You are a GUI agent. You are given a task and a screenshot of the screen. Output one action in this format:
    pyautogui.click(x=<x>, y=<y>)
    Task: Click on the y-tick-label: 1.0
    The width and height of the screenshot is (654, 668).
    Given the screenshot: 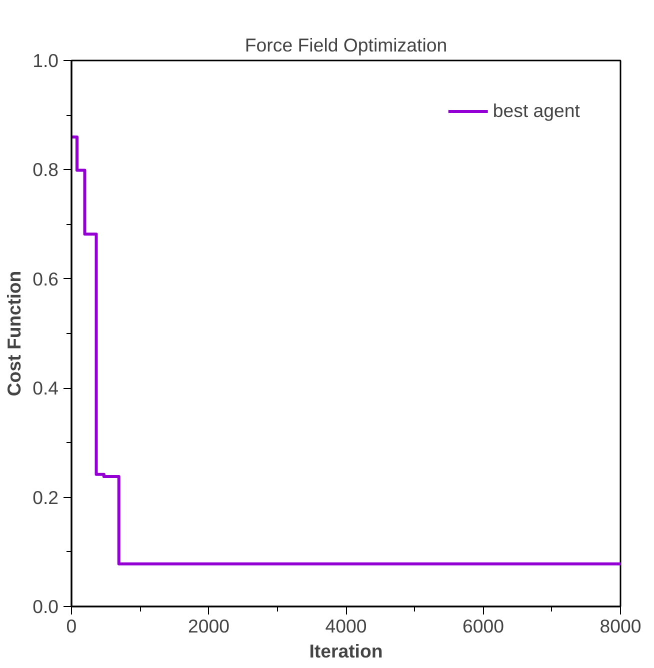 What is the action you would take?
    pyautogui.click(x=45, y=60)
    